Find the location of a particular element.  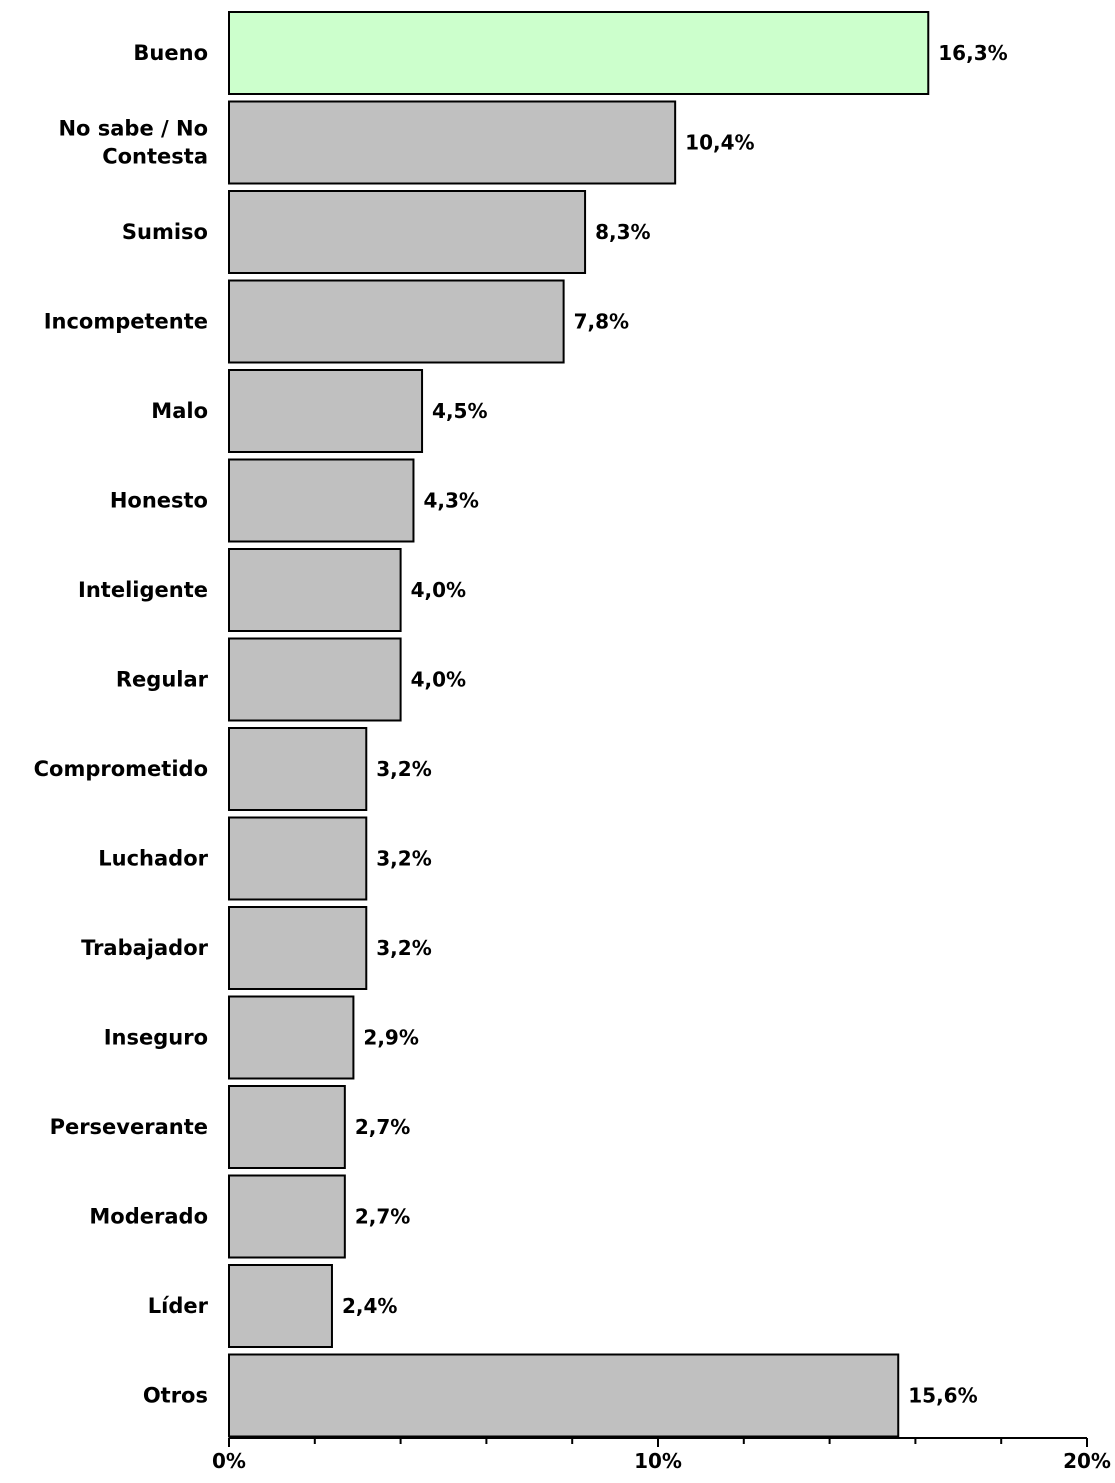

x-tick-label-2: 20% is located at coordinates (1087, 1461).